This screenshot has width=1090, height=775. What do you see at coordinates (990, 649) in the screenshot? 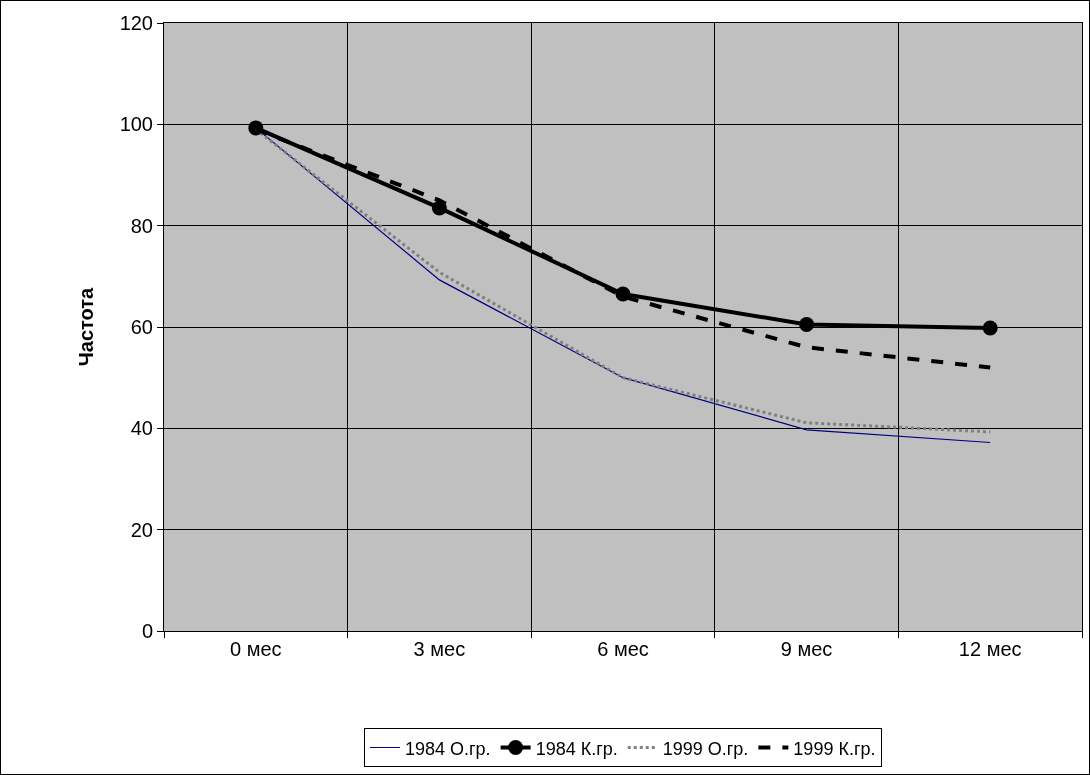
I see `x-tick-label: 12 мес` at bounding box center [990, 649].